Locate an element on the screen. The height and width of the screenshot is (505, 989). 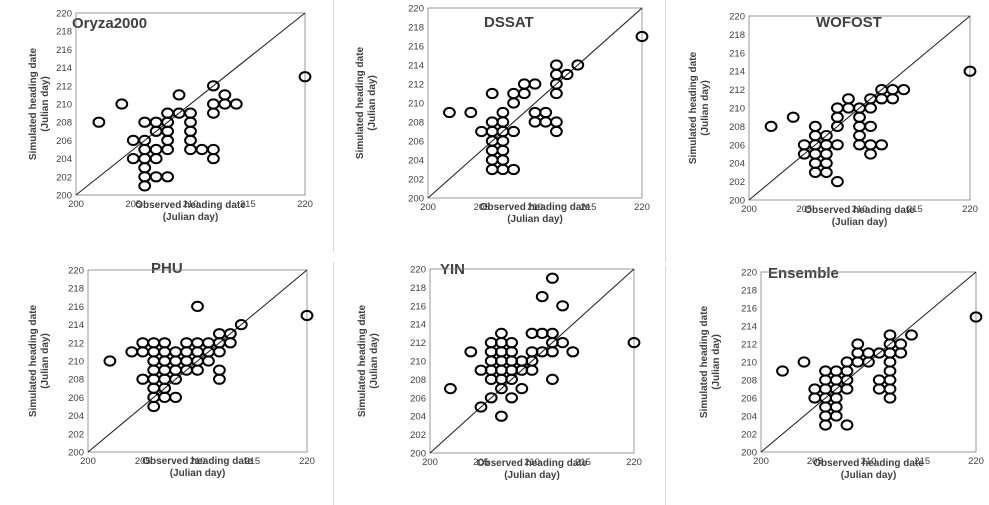
panel-divider is located at coordinates (665, 131).